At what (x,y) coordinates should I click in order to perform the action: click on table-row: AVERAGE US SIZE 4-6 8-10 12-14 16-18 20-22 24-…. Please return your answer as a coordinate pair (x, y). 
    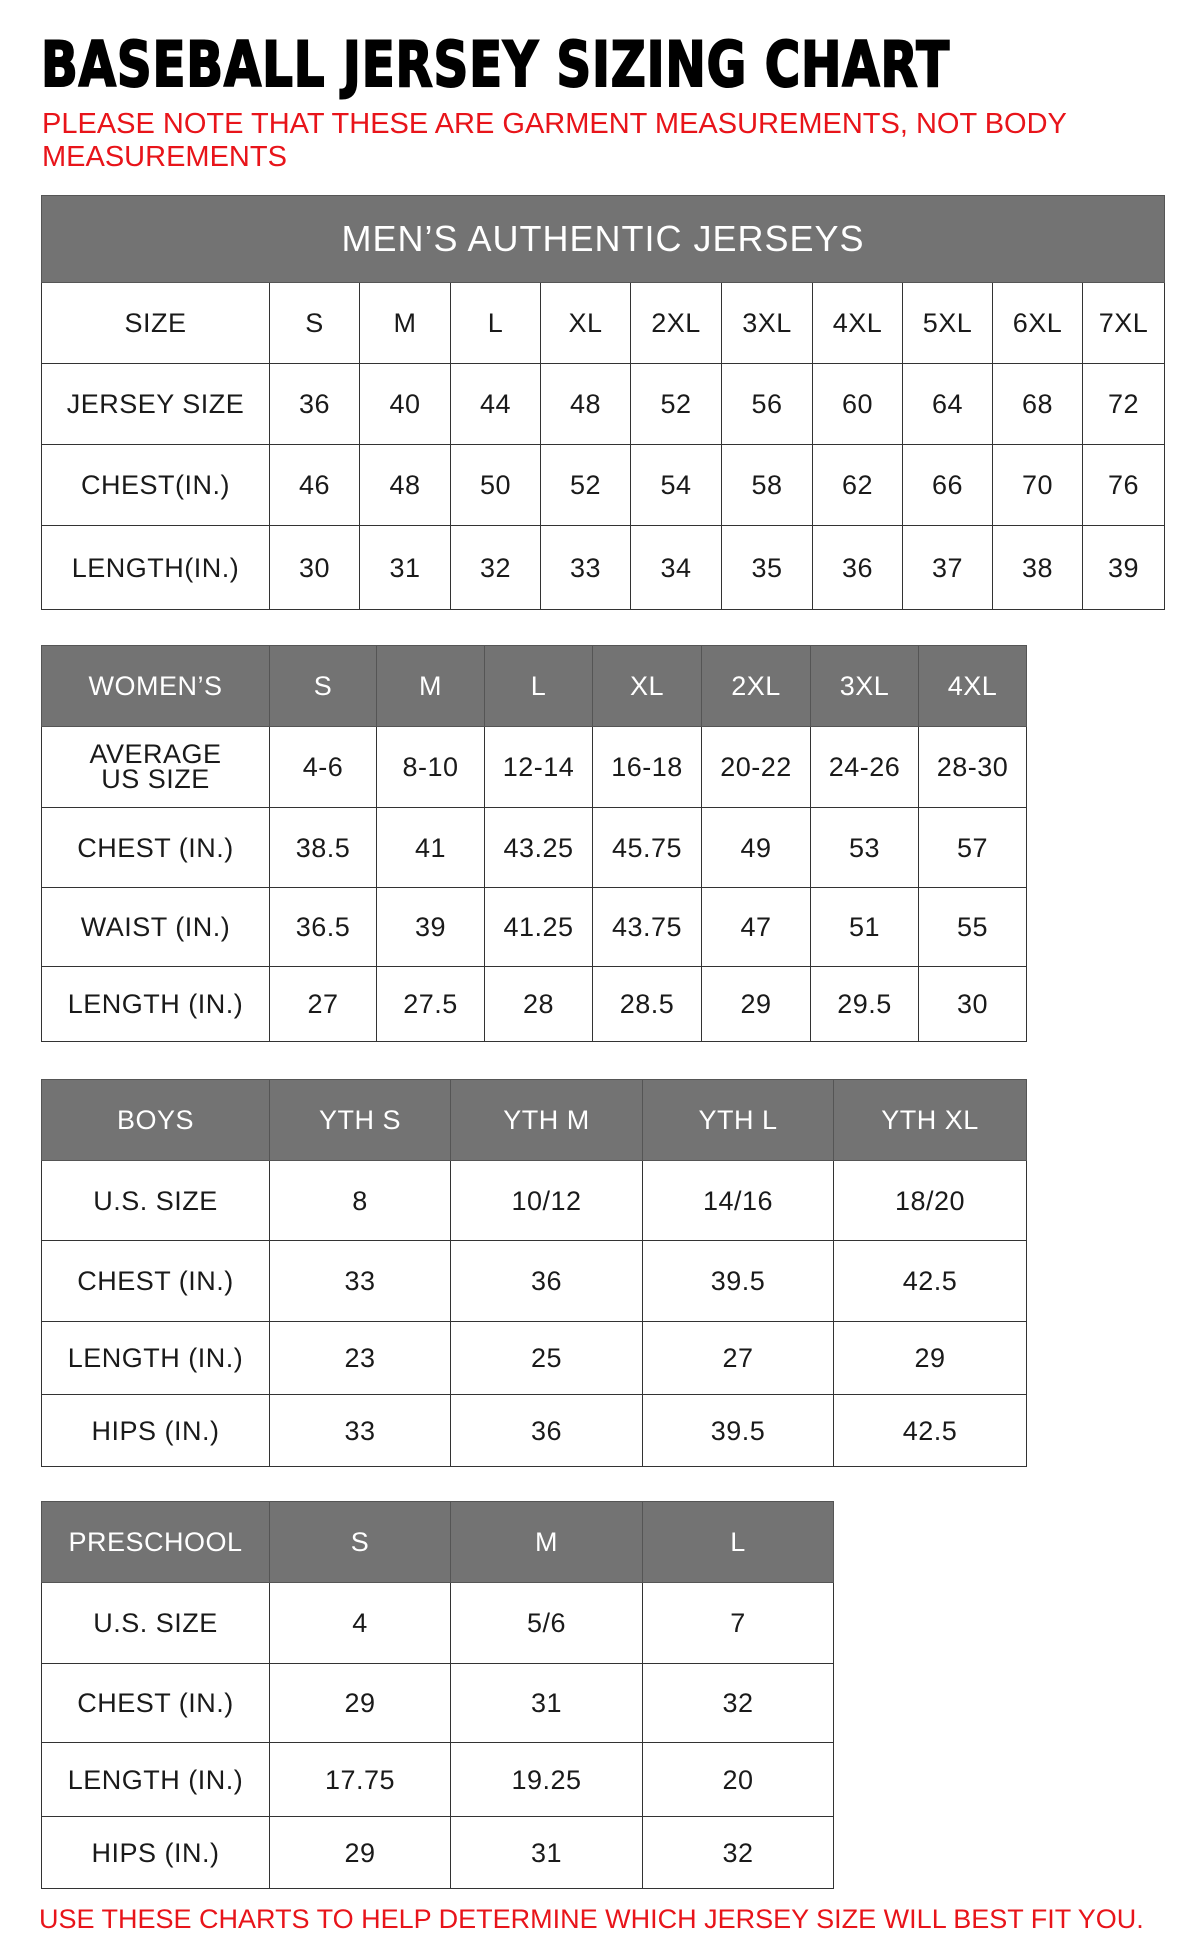
    Looking at the image, I should click on (534, 767).